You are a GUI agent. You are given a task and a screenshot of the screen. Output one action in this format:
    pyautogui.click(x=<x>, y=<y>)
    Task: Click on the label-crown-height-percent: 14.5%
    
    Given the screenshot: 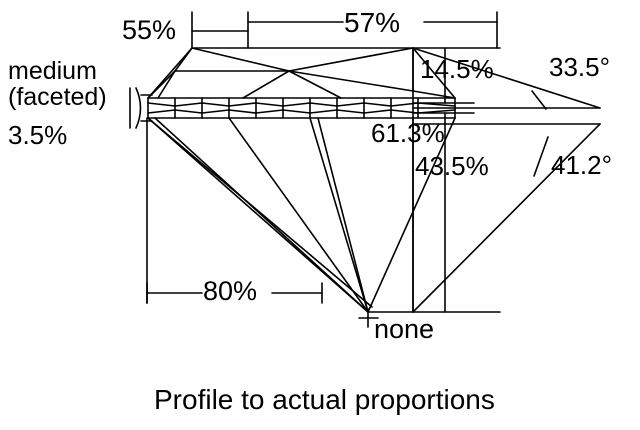 What is the action you would take?
    pyautogui.click(x=457, y=69)
    